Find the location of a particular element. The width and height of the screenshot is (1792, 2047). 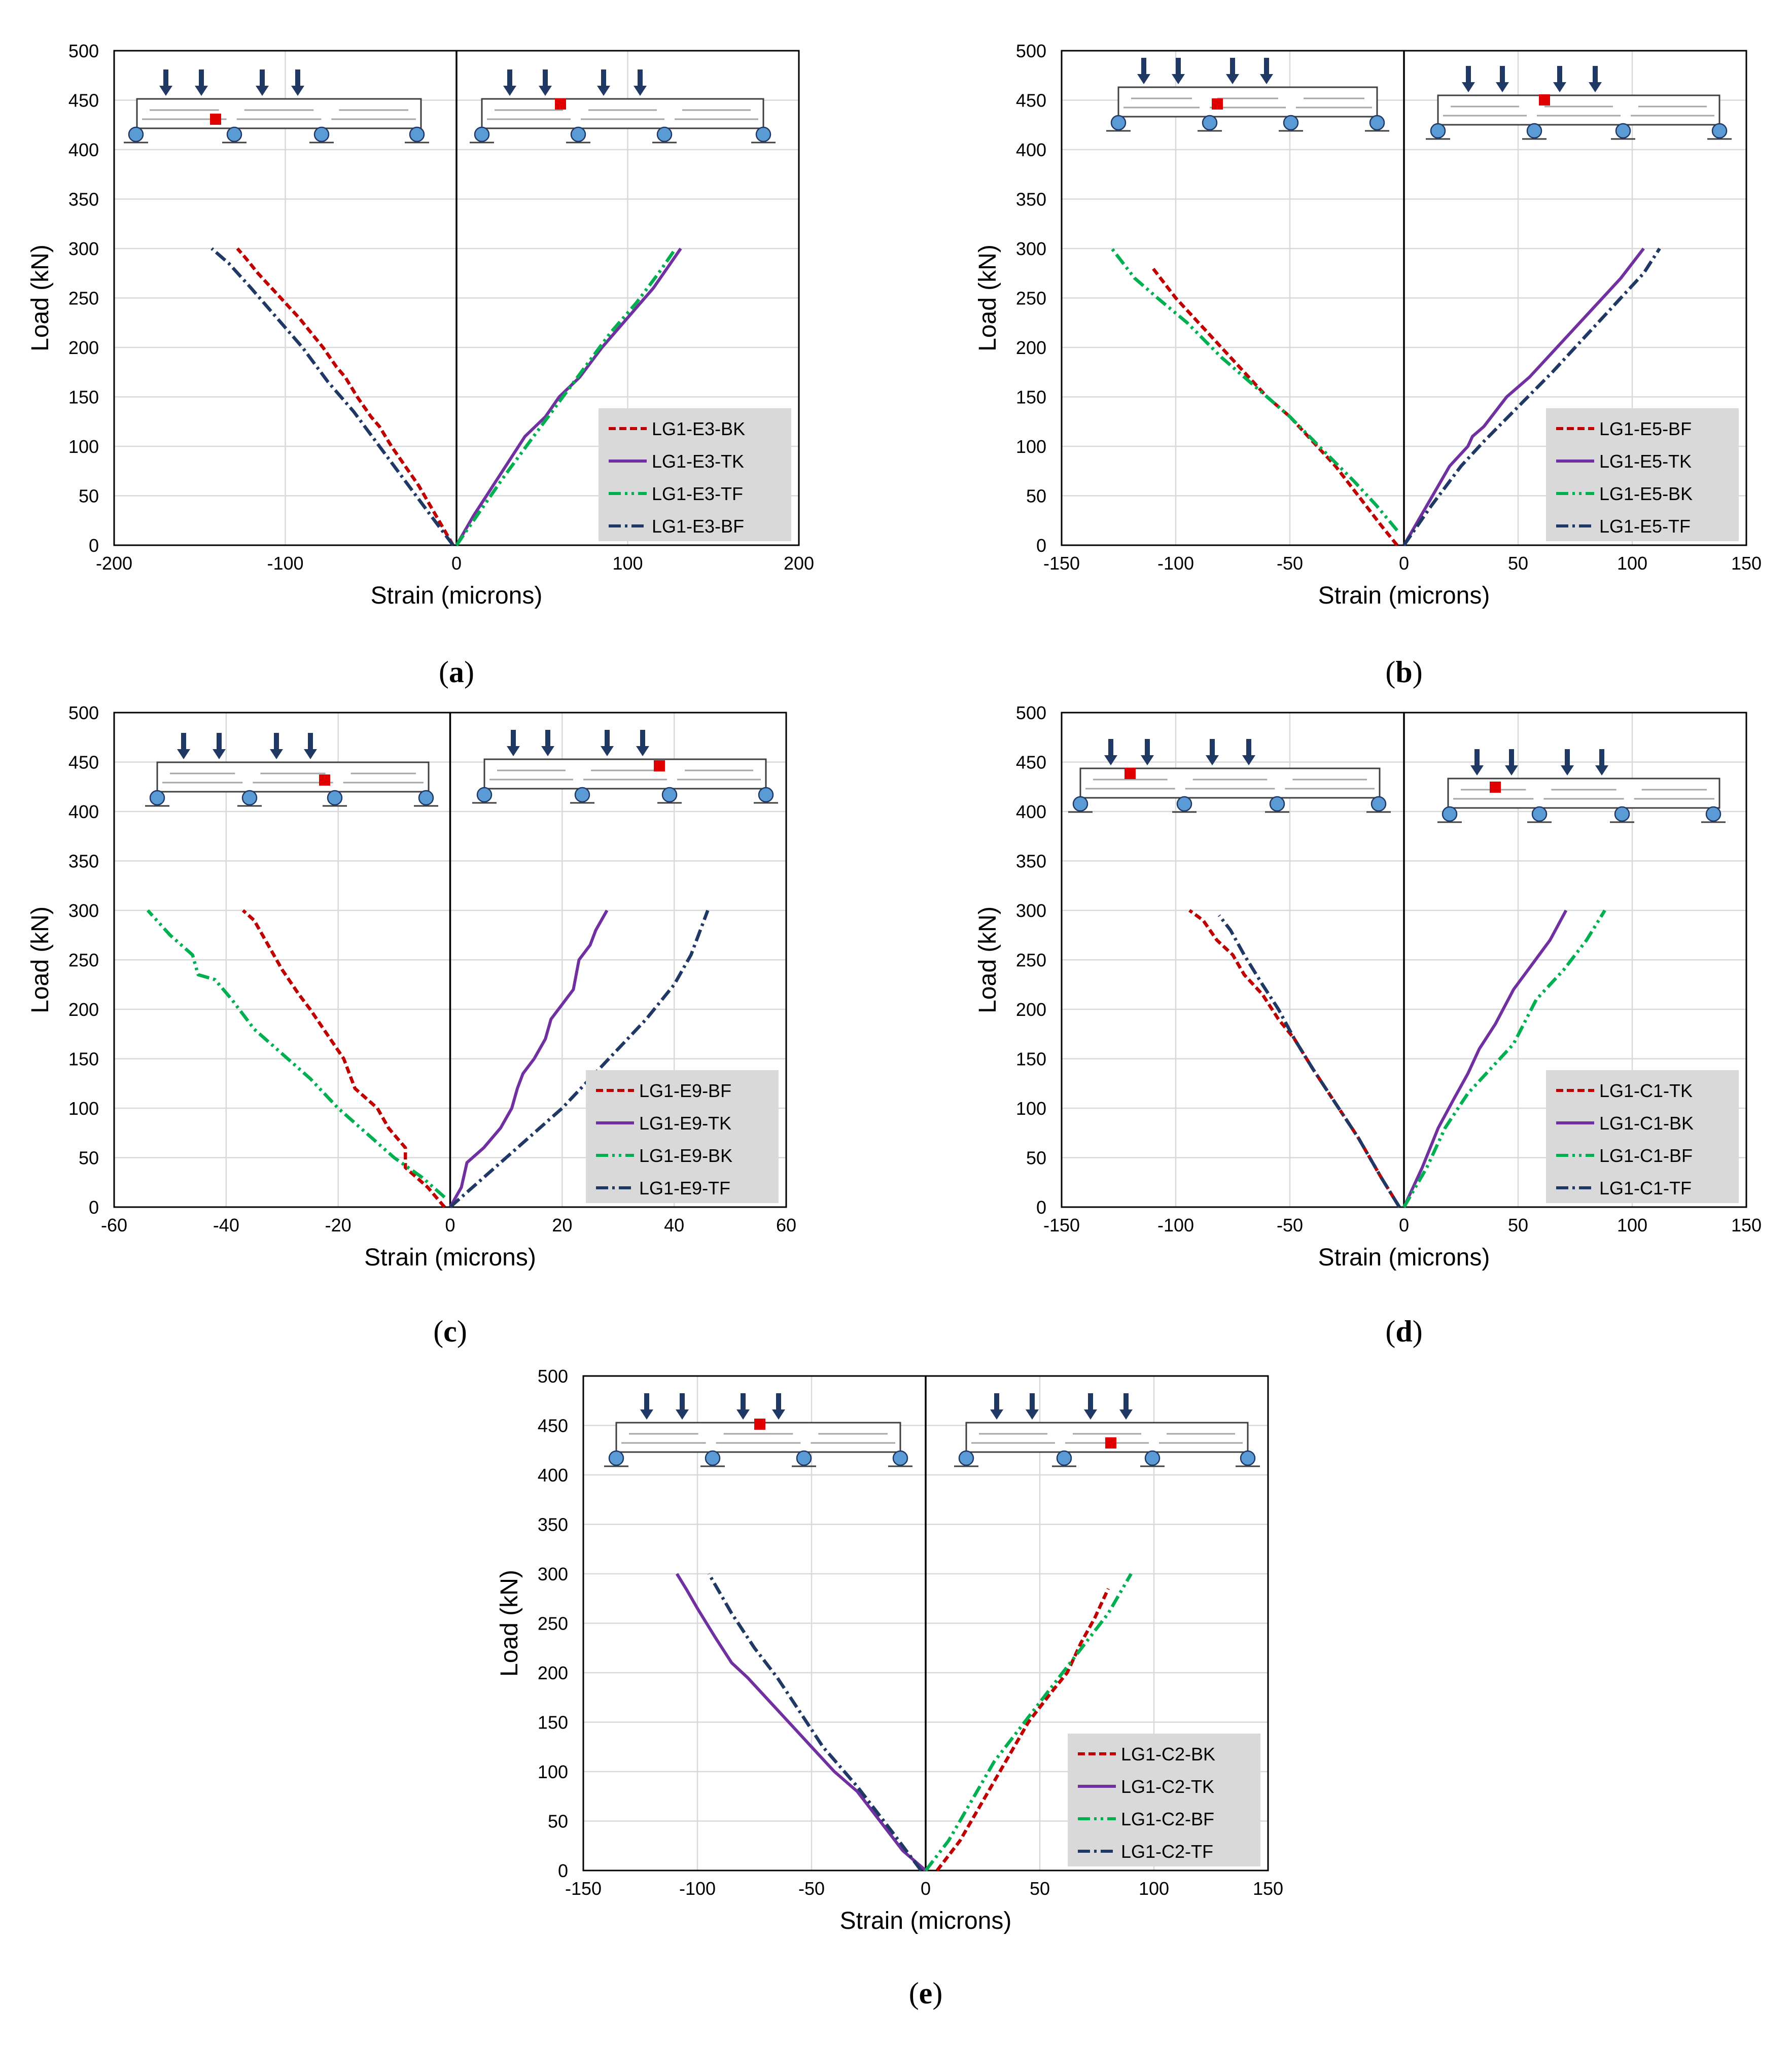

series-line-LG1-E9-BK is located at coordinates (296, 1054).